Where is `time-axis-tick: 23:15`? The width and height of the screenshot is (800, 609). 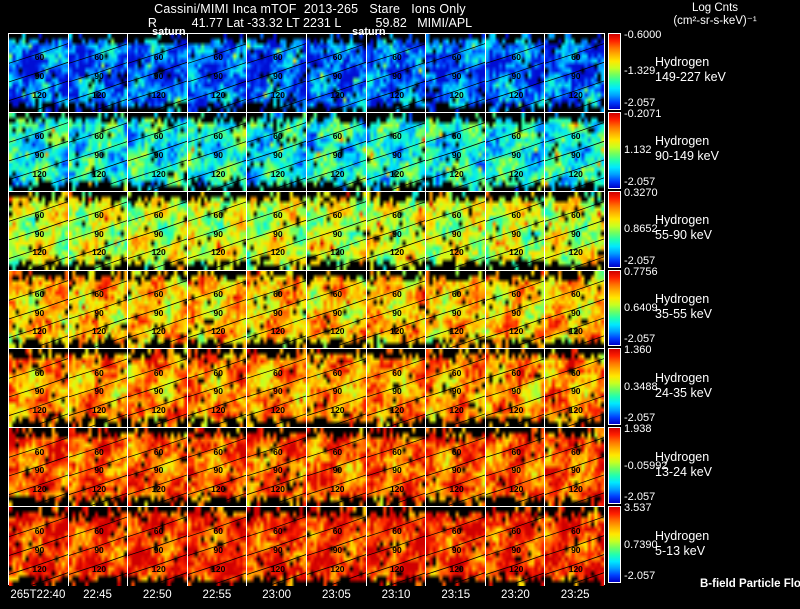
time-axis-tick: 23:15 is located at coordinates (456, 595).